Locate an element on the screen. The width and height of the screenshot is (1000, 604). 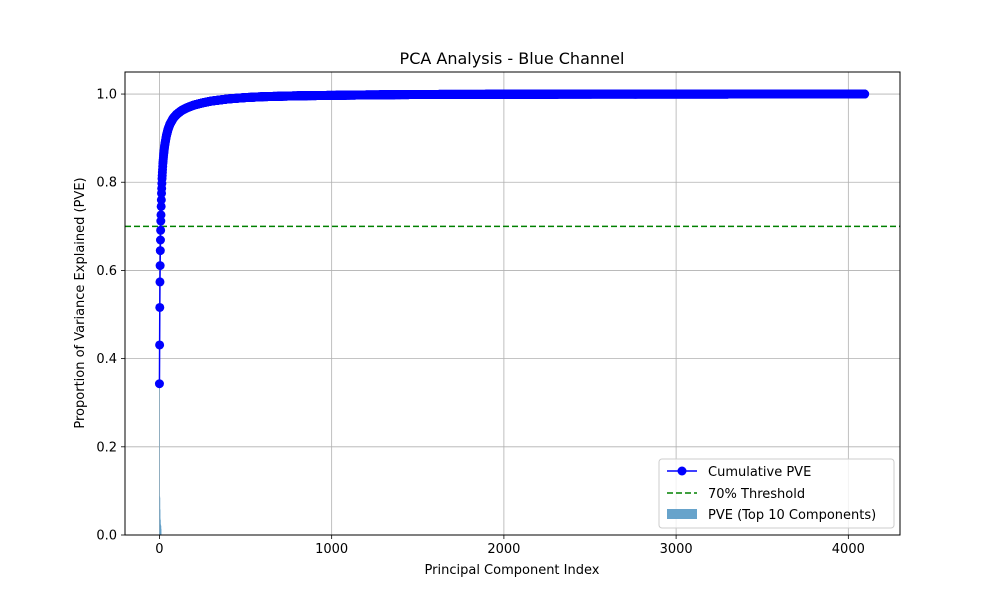
legend-cumulative-marker is located at coordinates (682, 471).